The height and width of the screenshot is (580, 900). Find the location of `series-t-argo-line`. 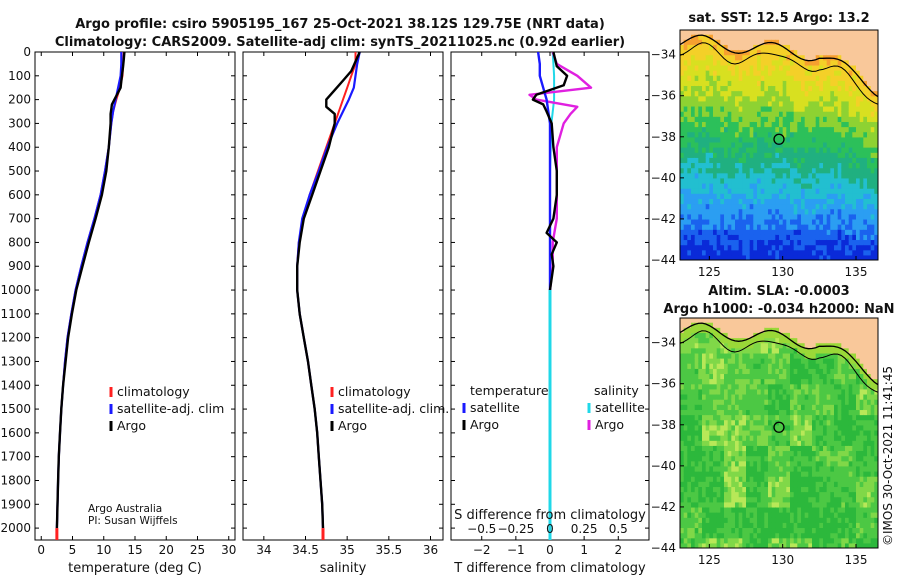

series-t-argo-line is located at coordinates (550, 290).